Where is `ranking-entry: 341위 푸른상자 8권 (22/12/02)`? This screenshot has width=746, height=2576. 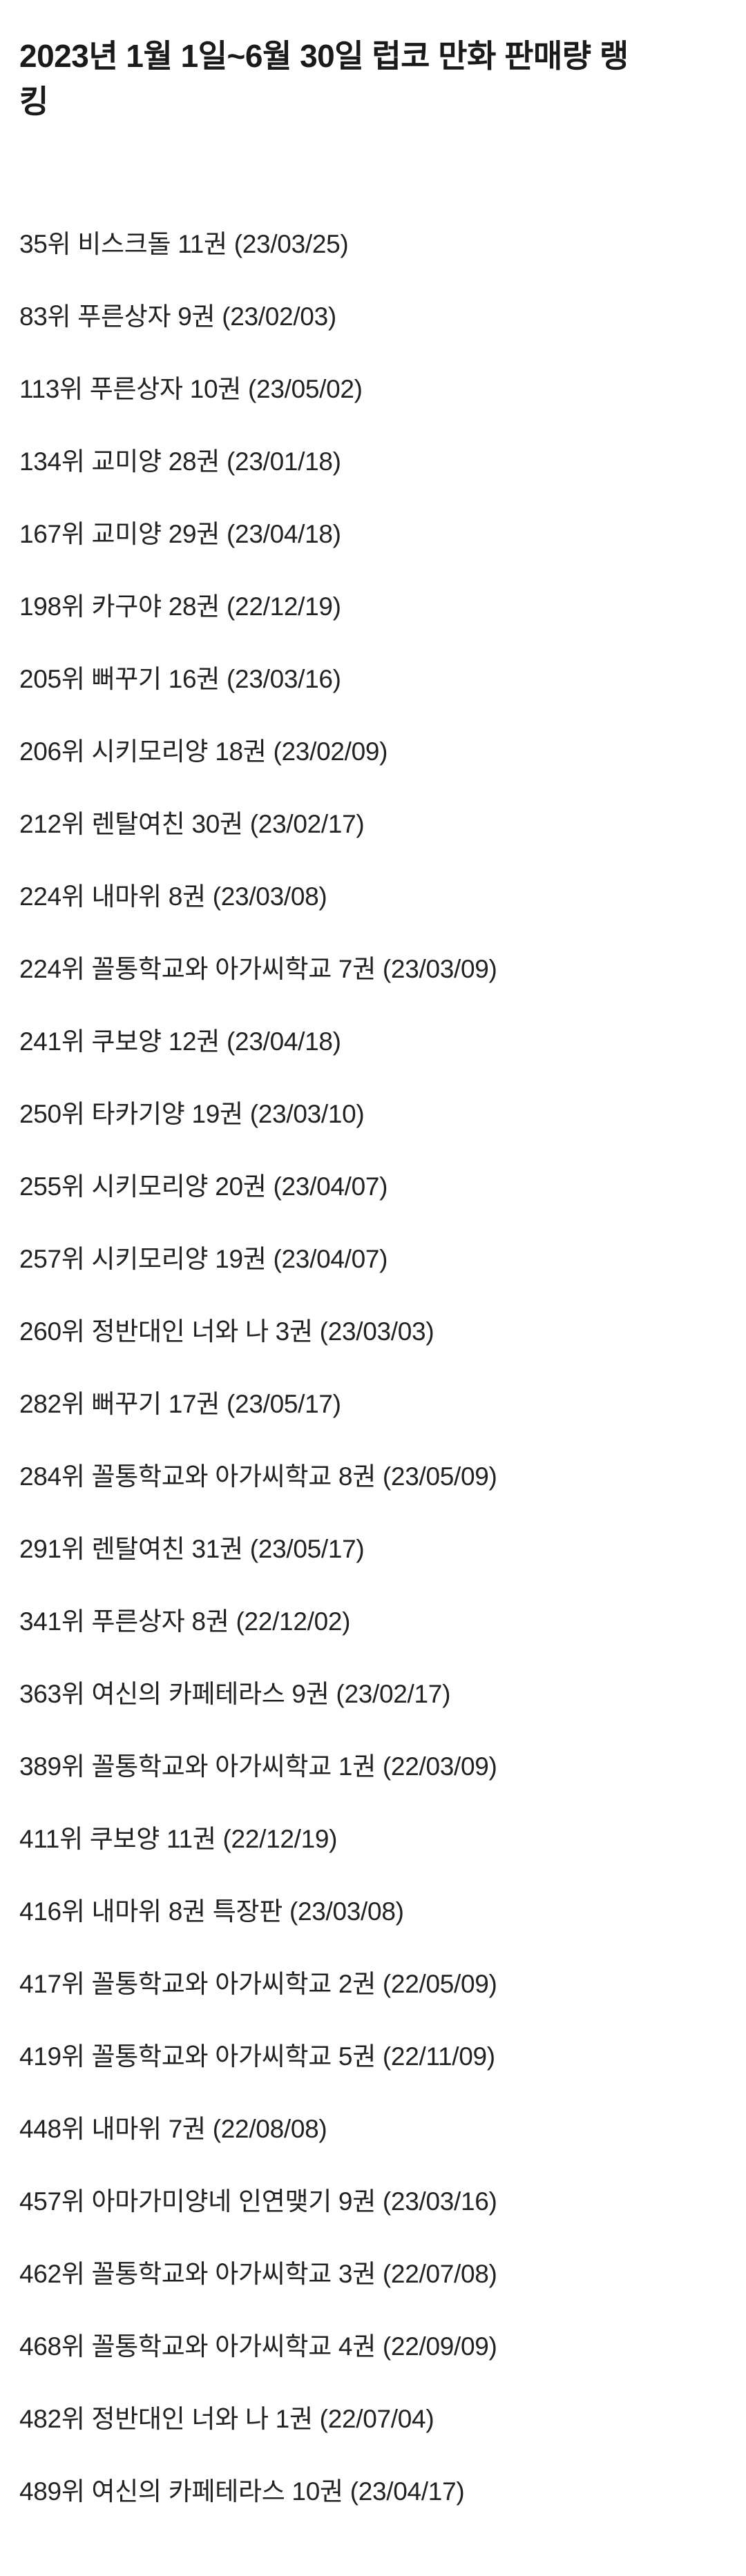
ranking-entry: 341위 푸른상자 8권 (22/12/02) is located at coordinates (185, 1621).